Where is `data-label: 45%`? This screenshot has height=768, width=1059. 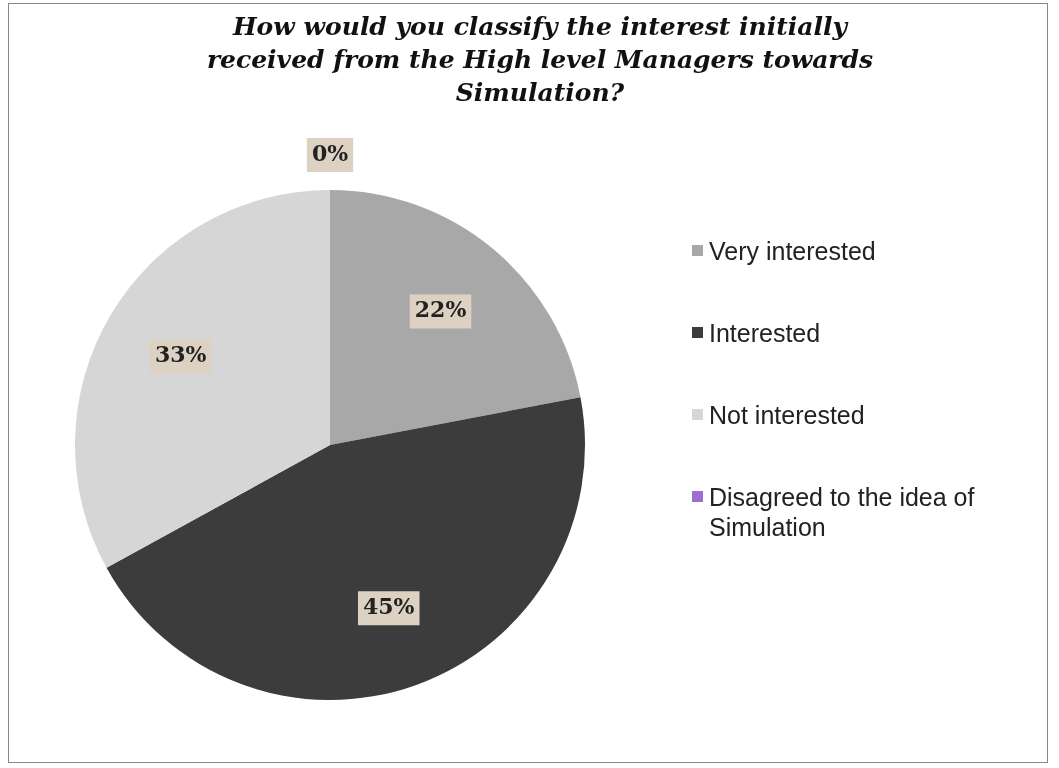 data-label: 45% is located at coordinates (388, 605).